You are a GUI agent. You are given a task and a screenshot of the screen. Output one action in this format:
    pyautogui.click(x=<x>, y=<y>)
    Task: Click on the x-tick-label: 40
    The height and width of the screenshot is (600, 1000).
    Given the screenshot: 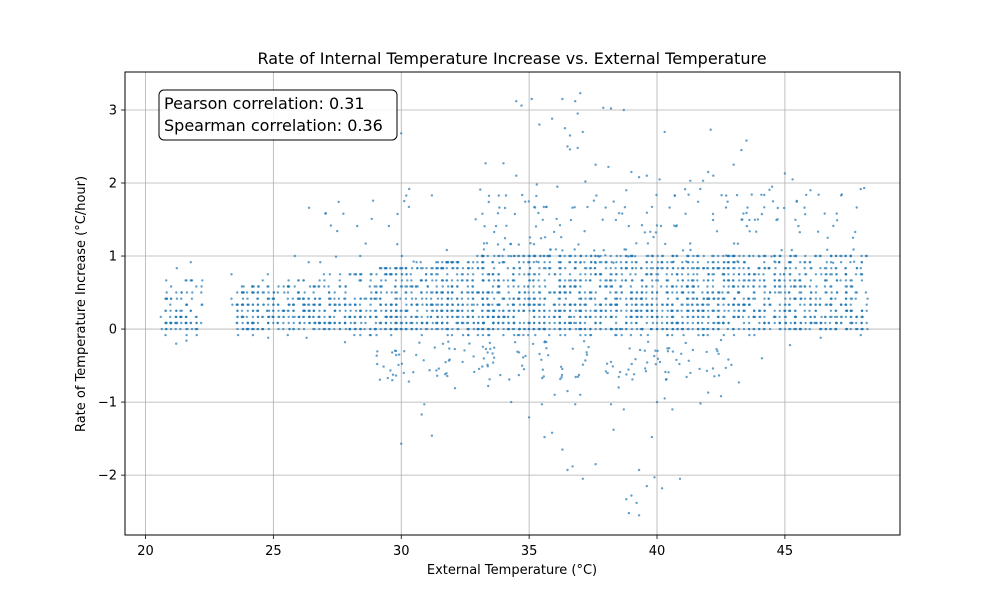 What is the action you would take?
    pyautogui.click(x=657, y=551)
    